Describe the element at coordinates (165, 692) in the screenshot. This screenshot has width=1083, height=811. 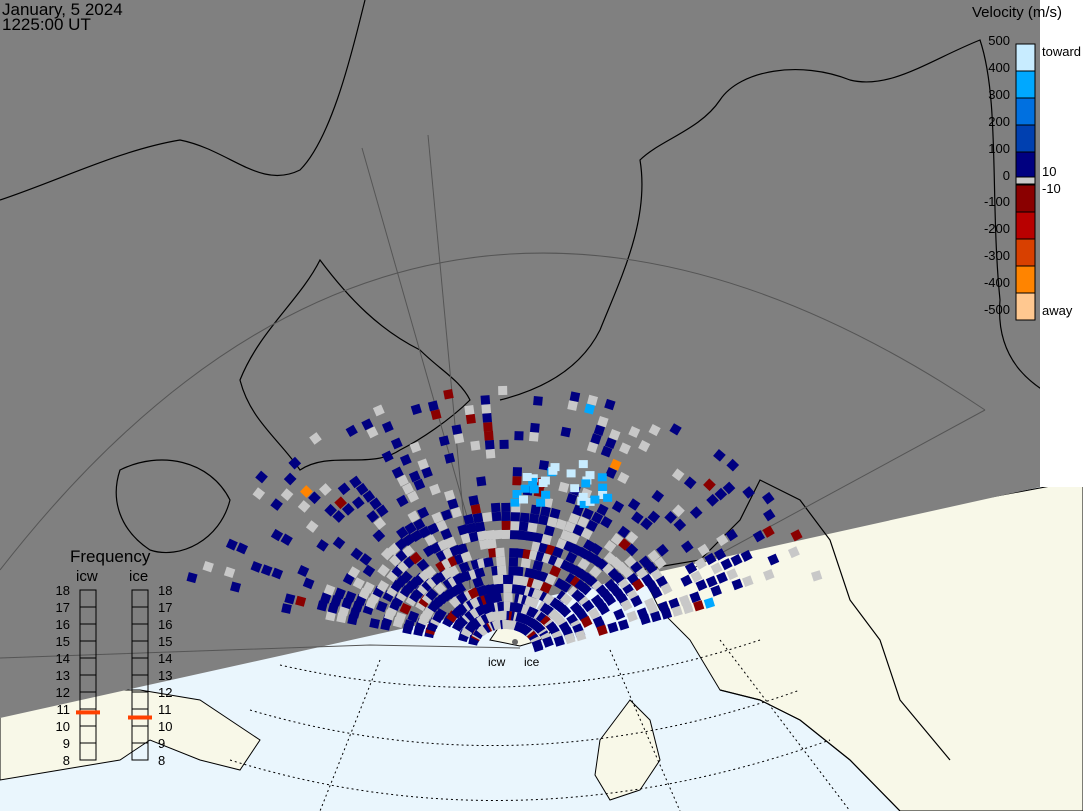
I see `frequency-tick-label: 12` at that location.